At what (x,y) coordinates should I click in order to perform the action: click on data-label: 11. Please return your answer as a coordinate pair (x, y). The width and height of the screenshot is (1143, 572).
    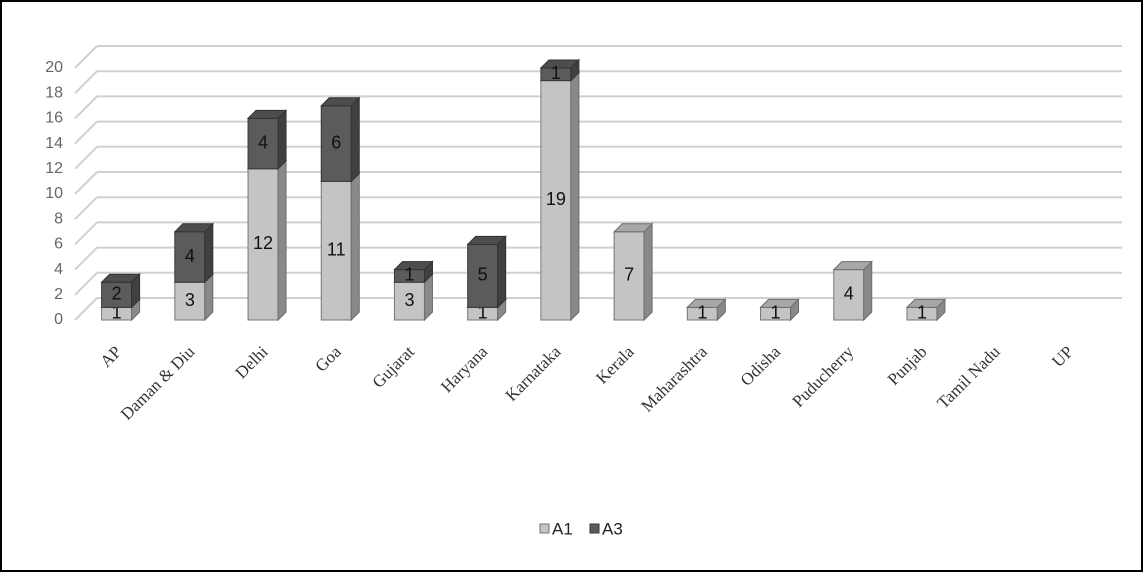
    Looking at the image, I should click on (336, 249).